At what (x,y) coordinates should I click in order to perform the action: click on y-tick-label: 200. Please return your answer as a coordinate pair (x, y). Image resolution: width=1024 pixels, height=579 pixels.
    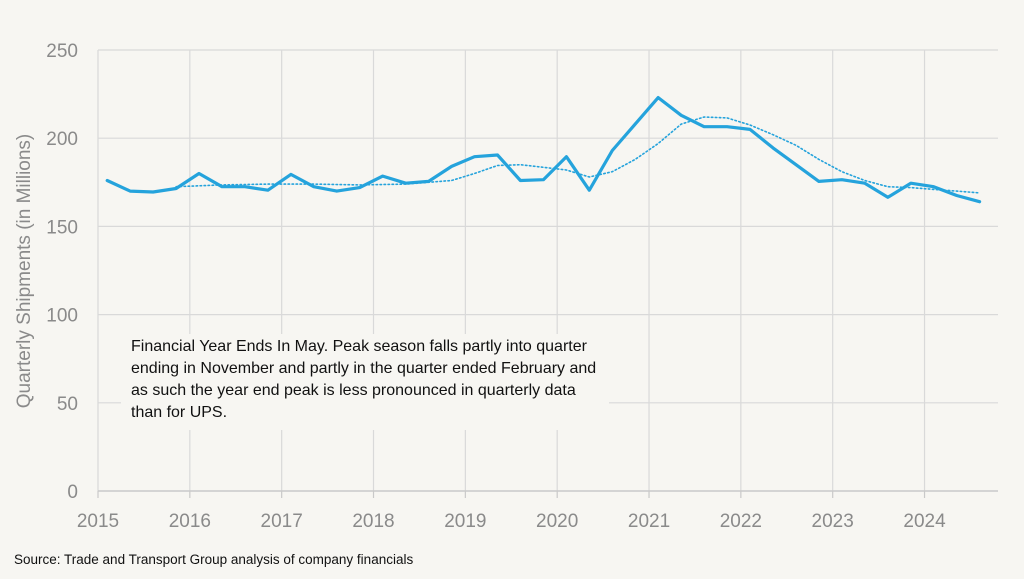
    Looking at the image, I should click on (62, 139).